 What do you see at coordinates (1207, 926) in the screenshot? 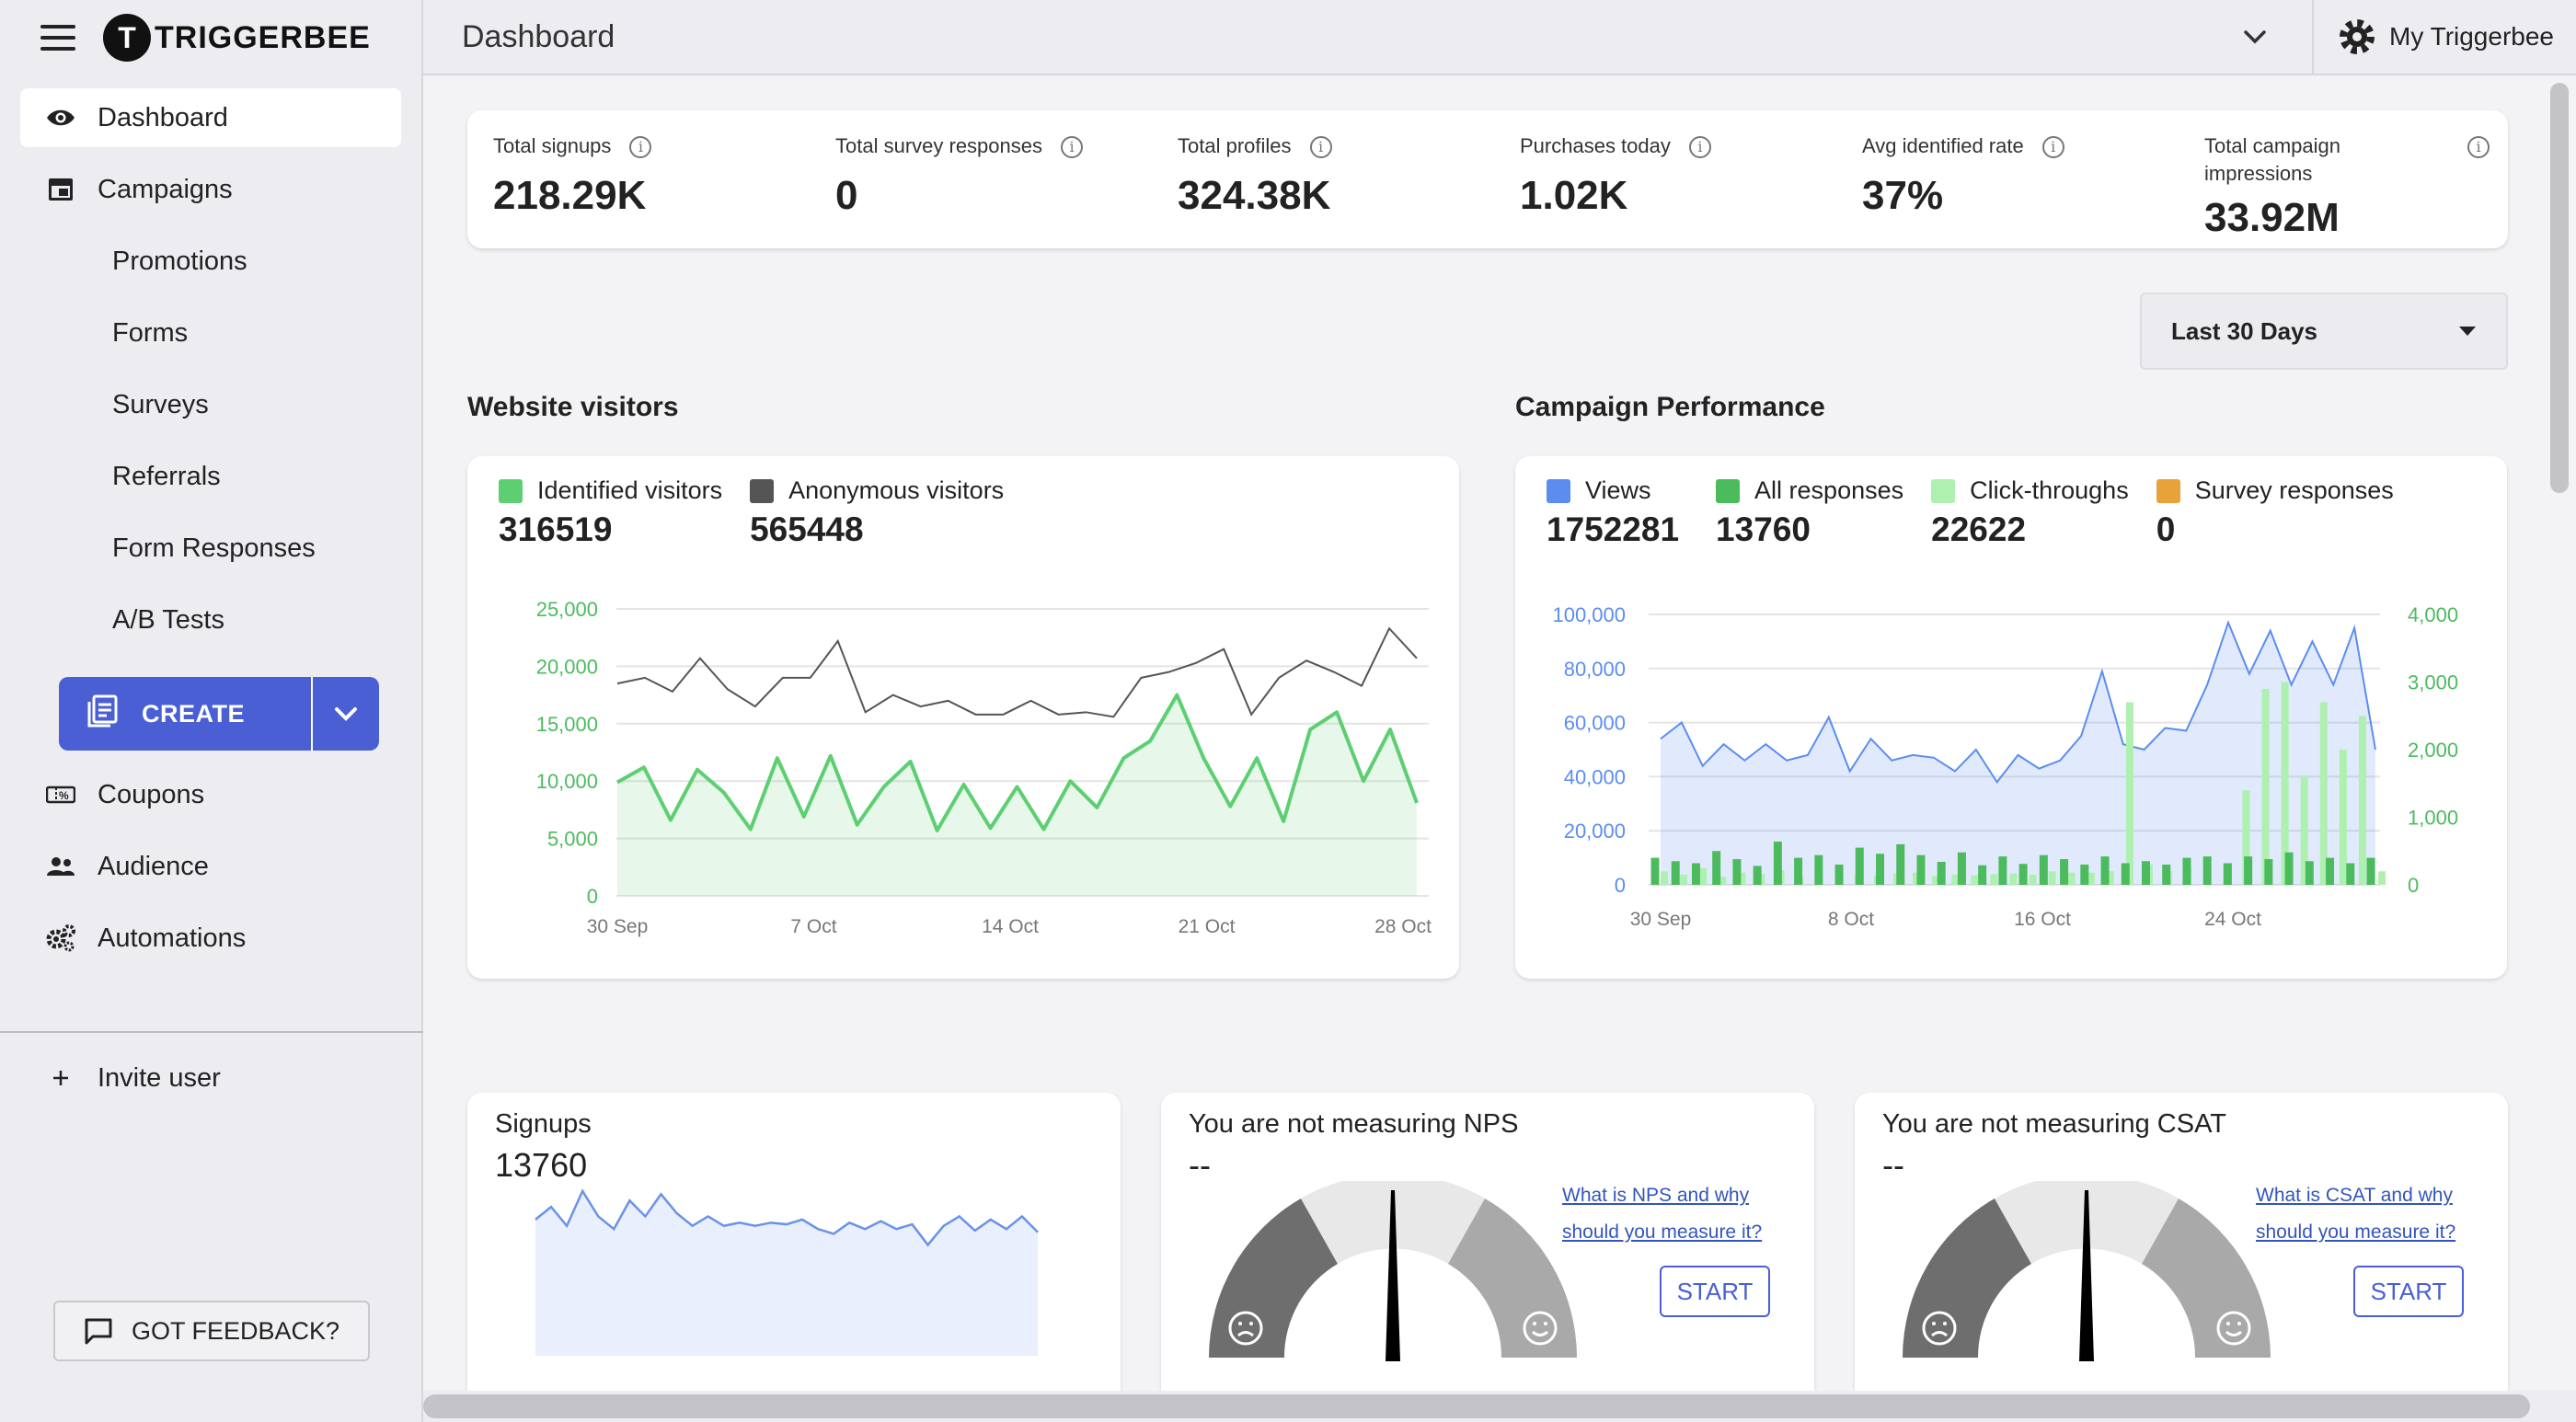
I see `x-tick-label: 21 Oct` at bounding box center [1207, 926].